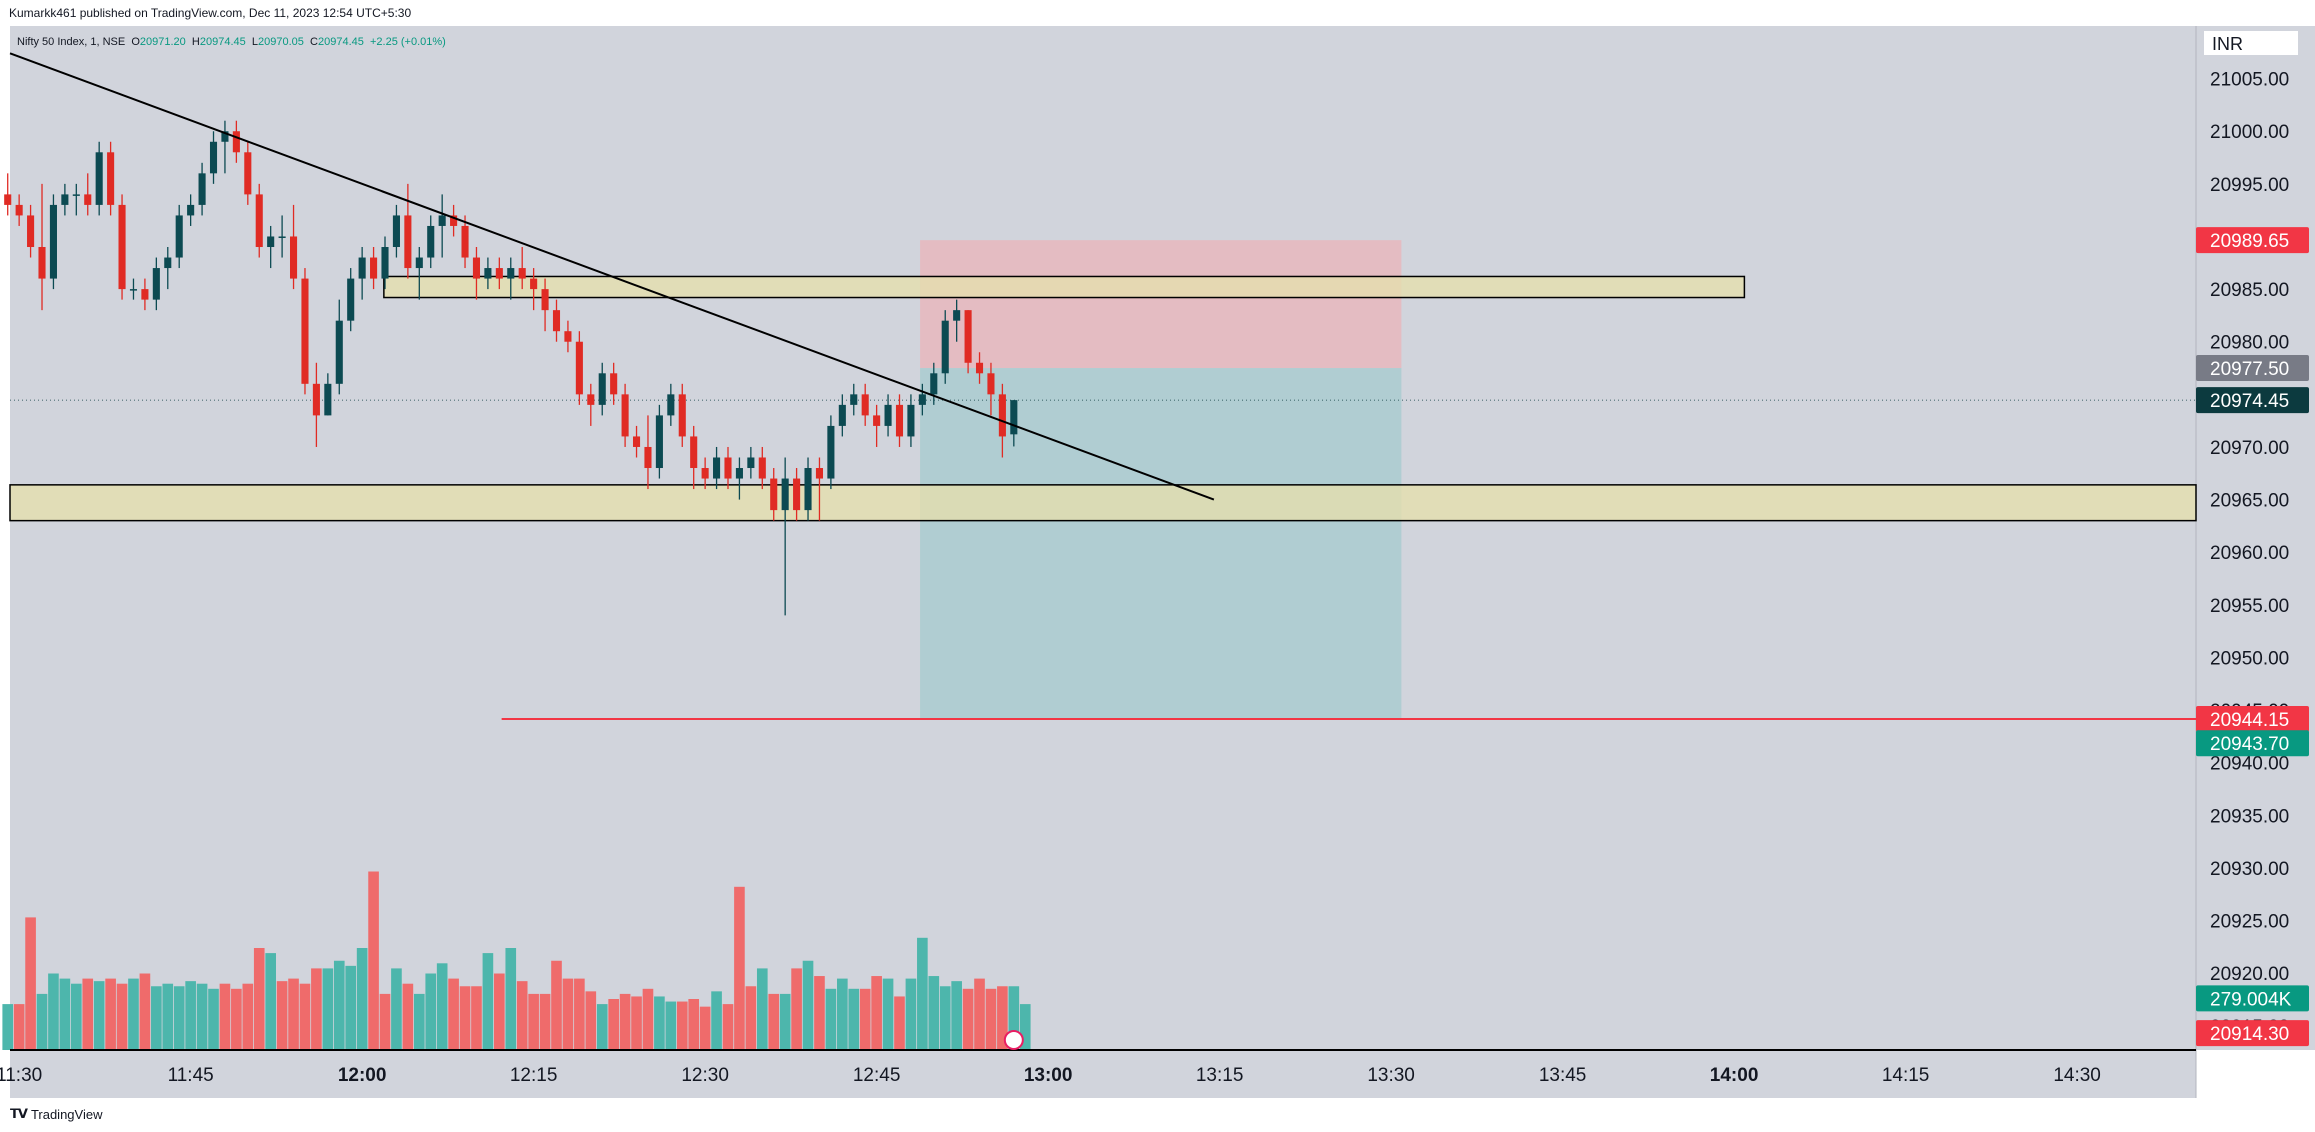  I want to click on time-tick-label: 13:30, so click(1391, 1075).